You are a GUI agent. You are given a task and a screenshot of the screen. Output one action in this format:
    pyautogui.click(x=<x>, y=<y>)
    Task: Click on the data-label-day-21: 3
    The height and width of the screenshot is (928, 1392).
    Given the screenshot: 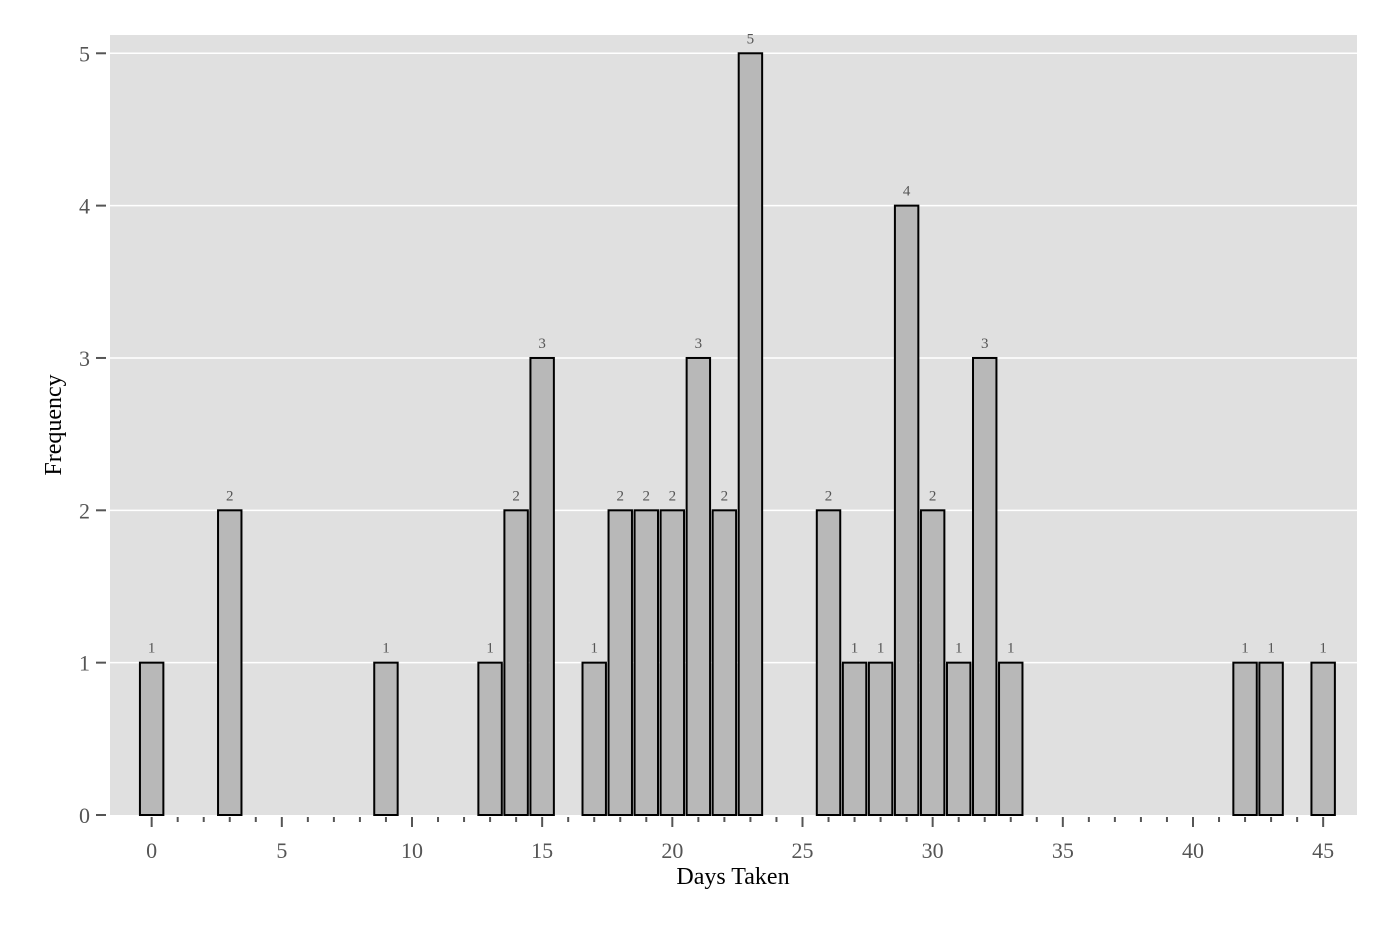 What is the action you would take?
    pyautogui.click(x=699, y=344)
    